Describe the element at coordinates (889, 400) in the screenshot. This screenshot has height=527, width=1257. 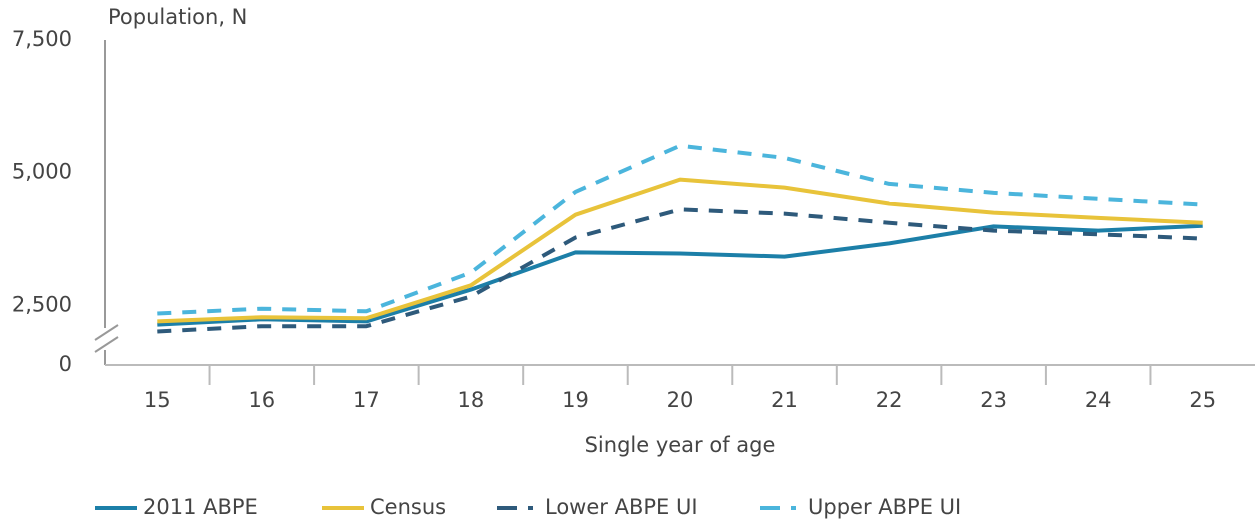
I see `x-tick-label: 22` at that location.